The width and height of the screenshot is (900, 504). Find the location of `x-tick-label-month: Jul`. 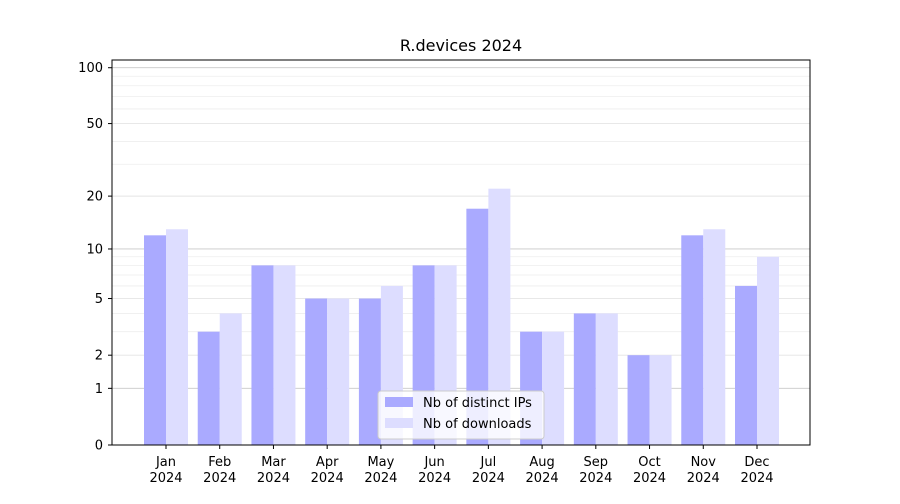

x-tick-label-month: Jul is located at coordinates (488, 462).